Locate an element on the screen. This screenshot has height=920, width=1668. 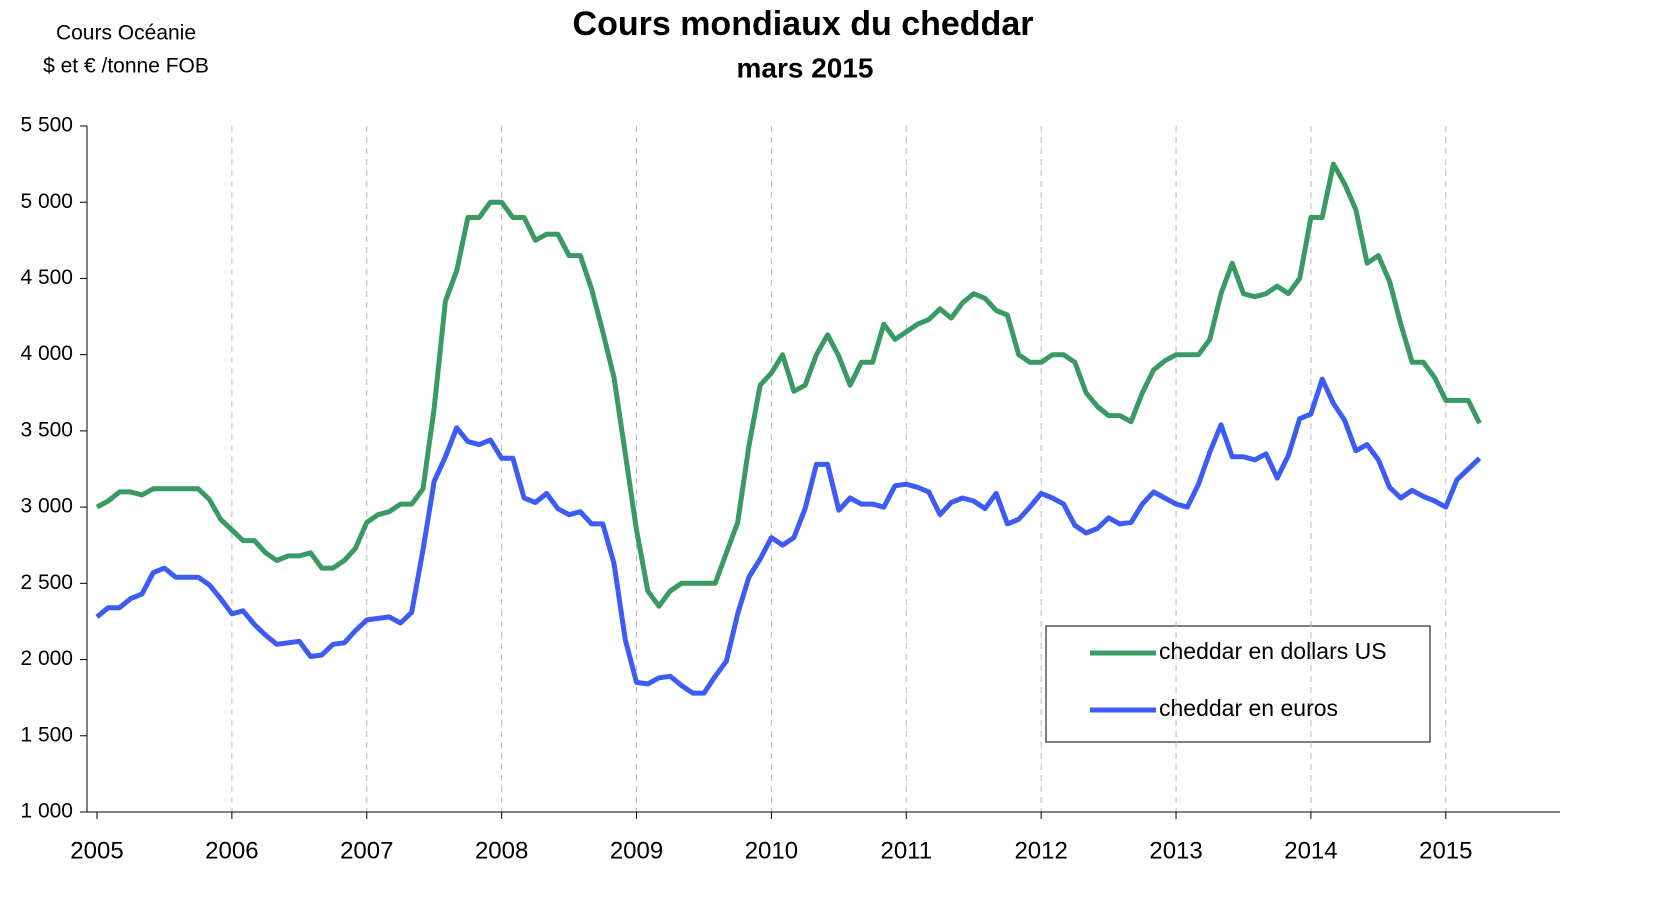
x-tick-label: 2005 is located at coordinates (96, 850).